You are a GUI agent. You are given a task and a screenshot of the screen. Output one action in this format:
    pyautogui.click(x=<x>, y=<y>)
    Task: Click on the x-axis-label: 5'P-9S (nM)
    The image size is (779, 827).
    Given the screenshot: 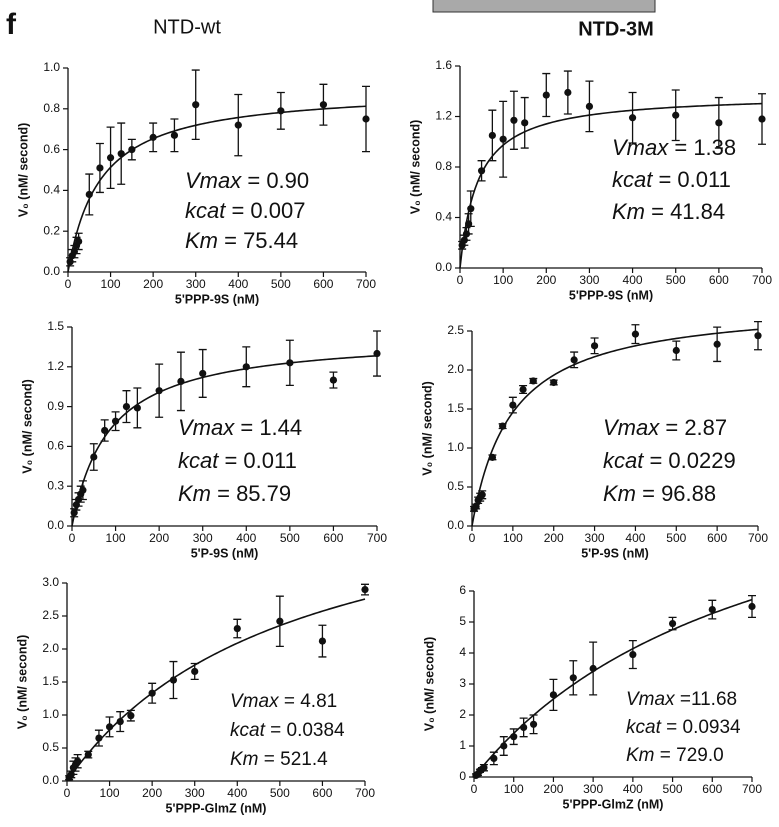 What is the action you would take?
    pyautogui.click(x=615, y=553)
    